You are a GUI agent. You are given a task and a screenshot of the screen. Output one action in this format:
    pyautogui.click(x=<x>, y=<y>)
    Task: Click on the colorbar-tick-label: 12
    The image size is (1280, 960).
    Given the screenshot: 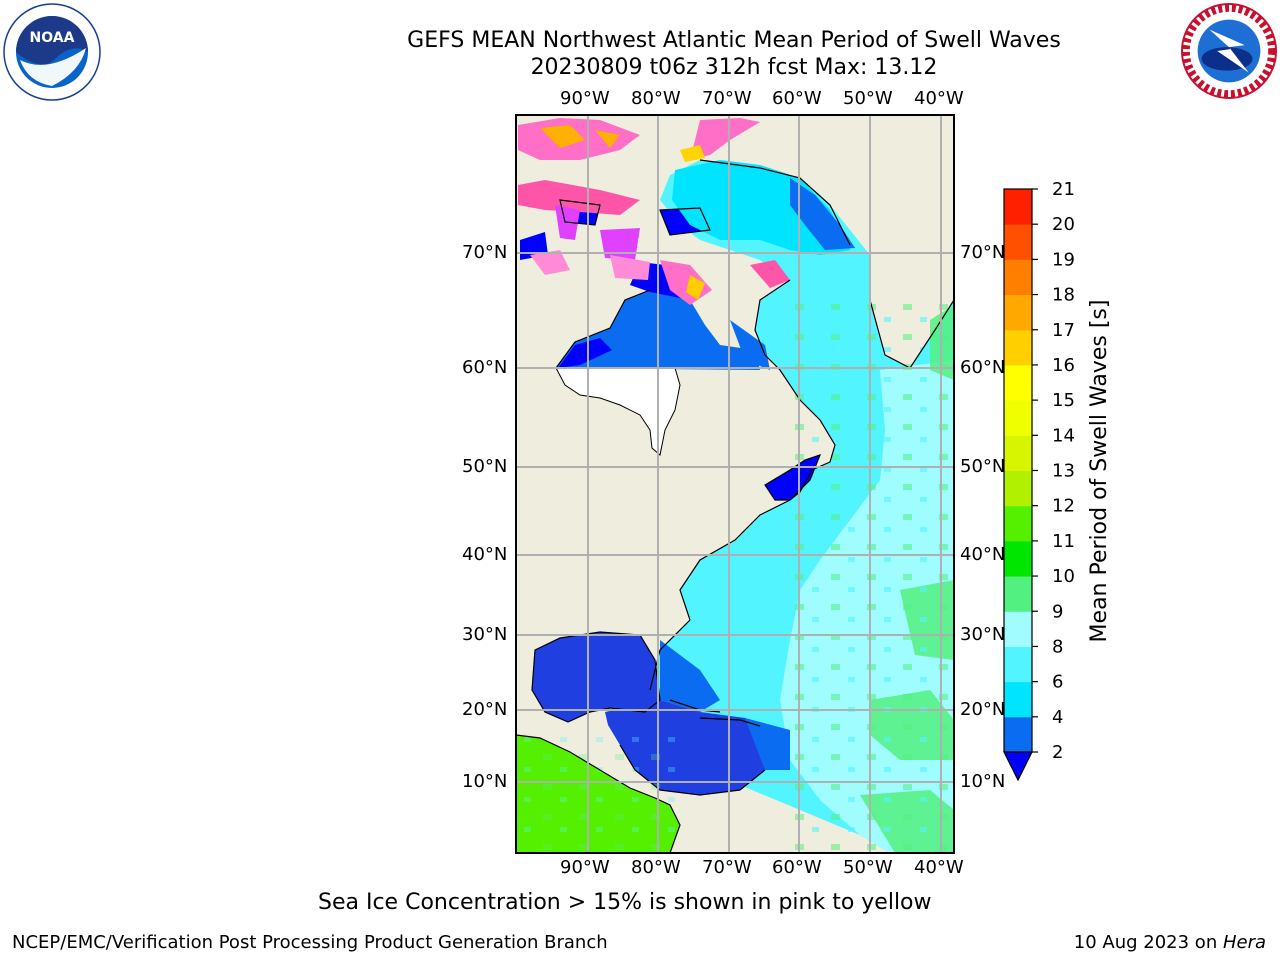 What is the action you would take?
    pyautogui.click(x=1063, y=506)
    